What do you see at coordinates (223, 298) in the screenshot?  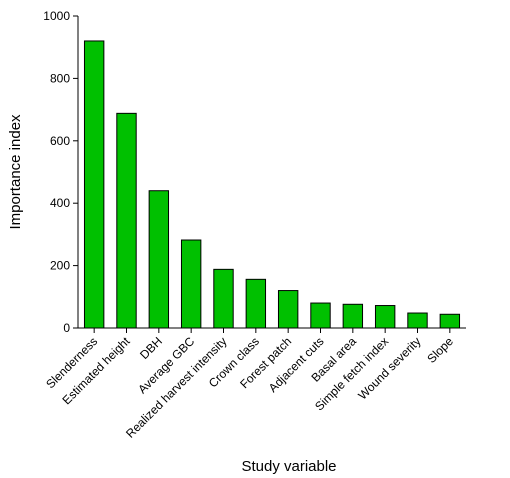 I see `bar-realized-harvest-intensity` at bounding box center [223, 298].